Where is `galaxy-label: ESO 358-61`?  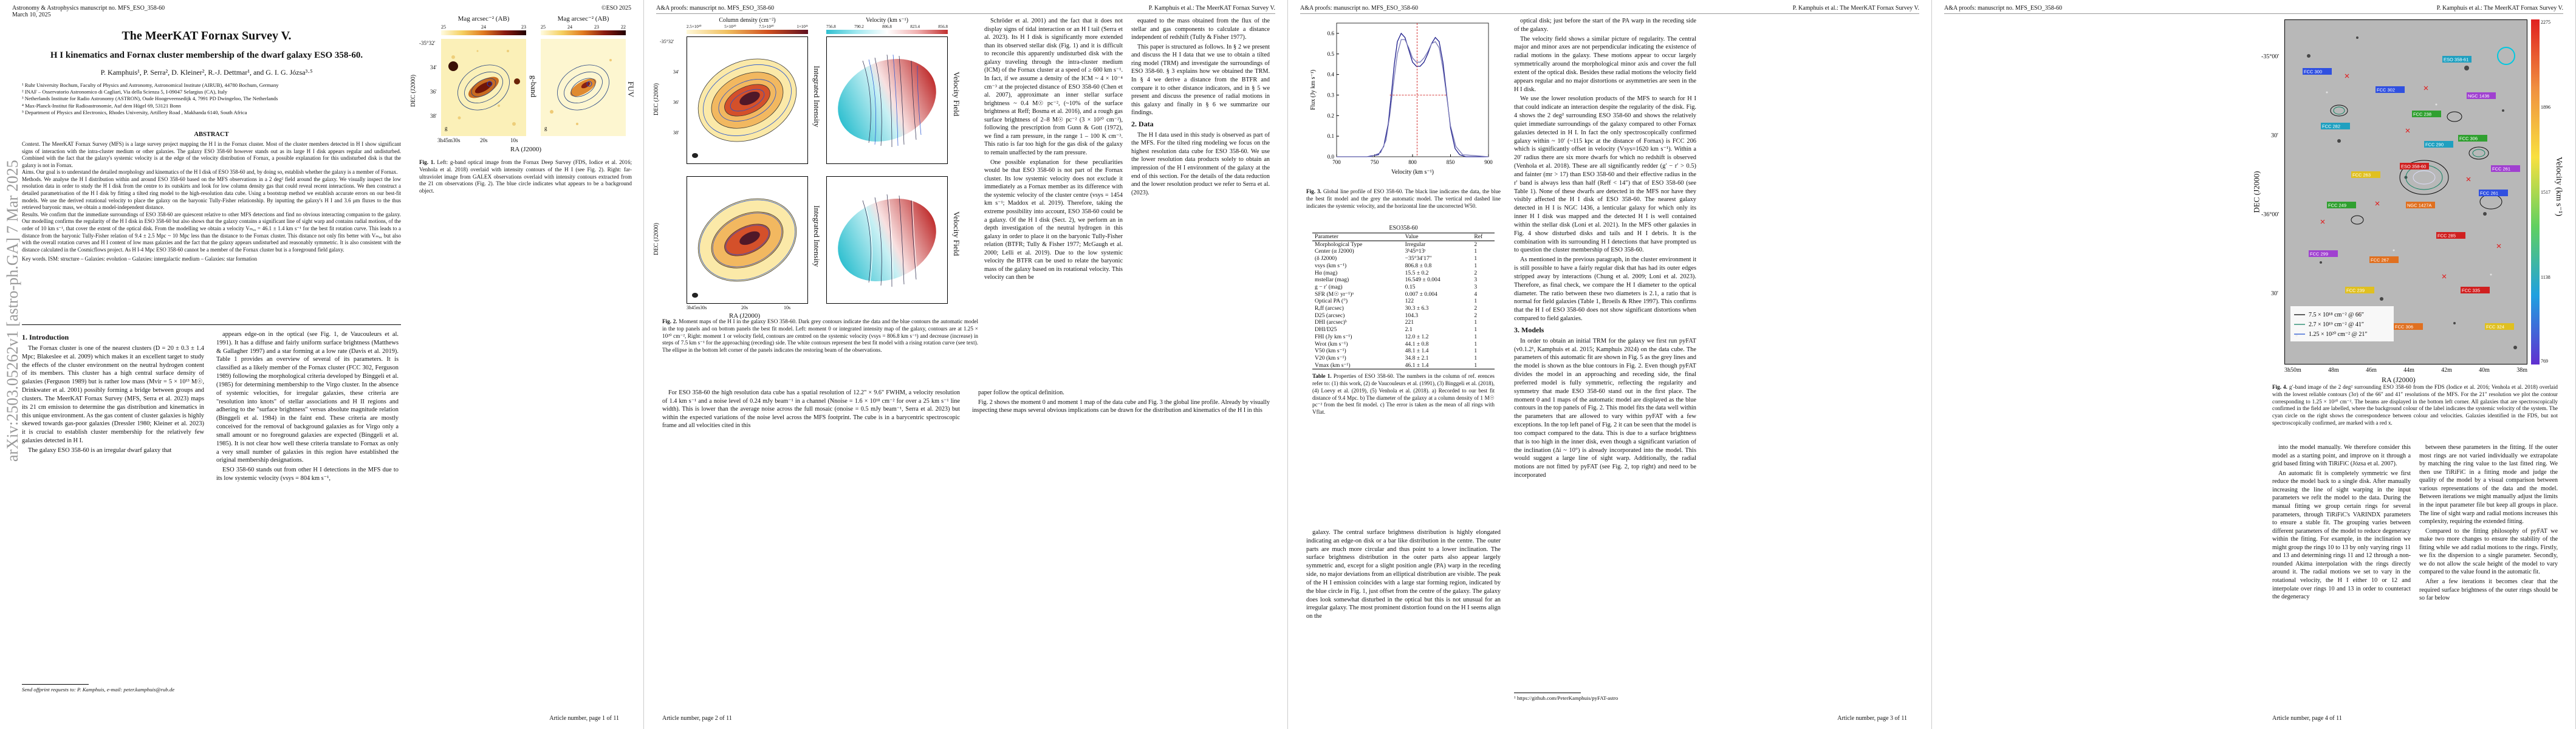 galaxy-label: ESO 358-61 is located at coordinates (2456, 60).